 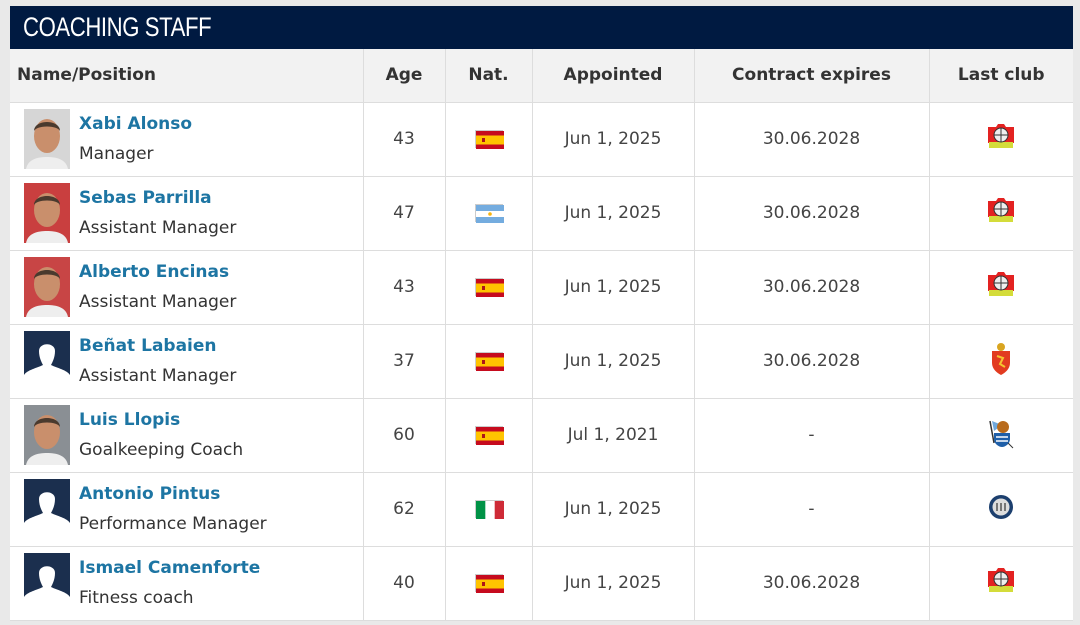 What do you see at coordinates (136, 598) in the screenshot?
I see `staff-position: Fitness coach` at bounding box center [136, 598].